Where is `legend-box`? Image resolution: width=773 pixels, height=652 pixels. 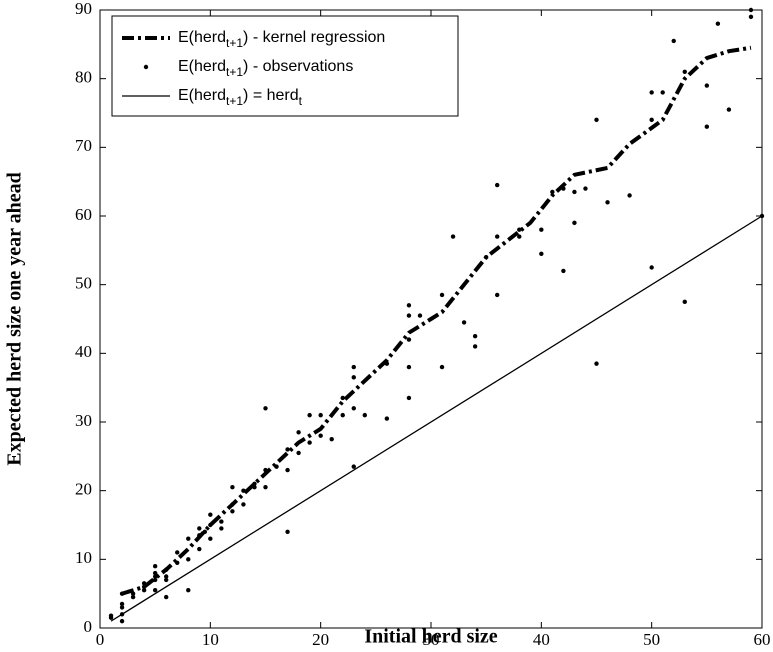
legend-box is located at coordinates (285, 66).